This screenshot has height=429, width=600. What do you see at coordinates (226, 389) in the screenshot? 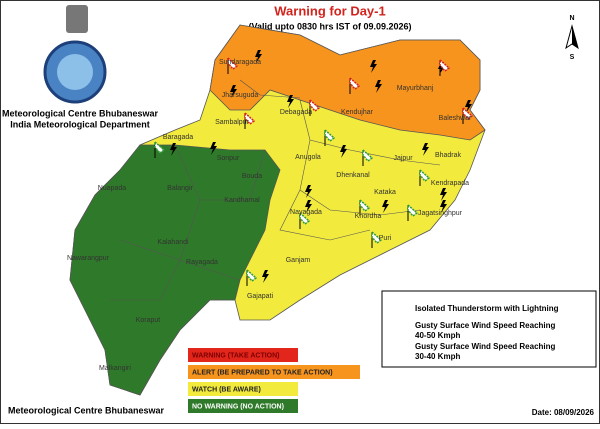
I see `color-legend-label: WATCH (BE AWARE)` at bounding box center [226, 389].